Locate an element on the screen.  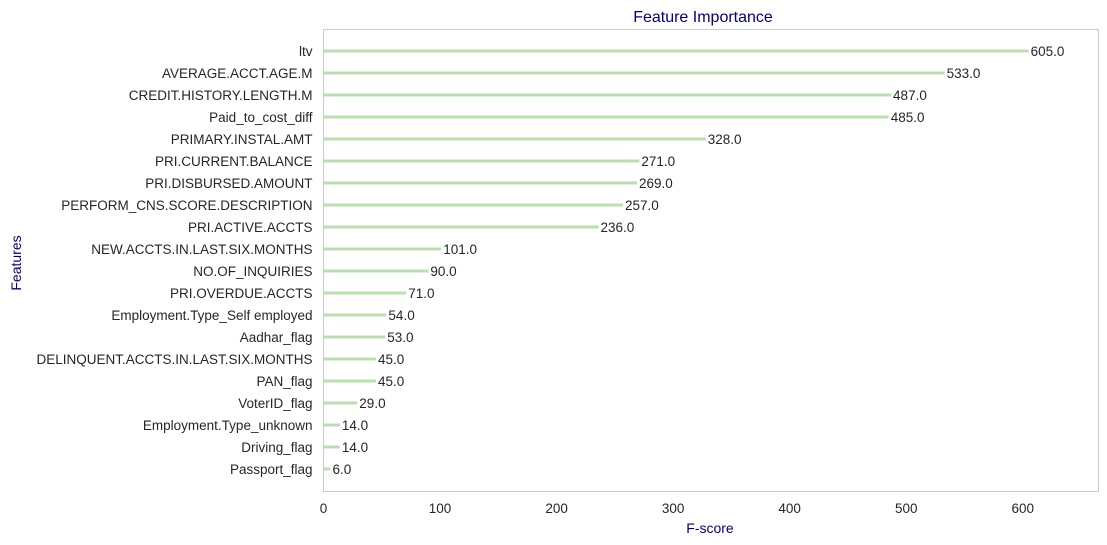
x-axis-title: F-score is located at coordinates (710, 528).